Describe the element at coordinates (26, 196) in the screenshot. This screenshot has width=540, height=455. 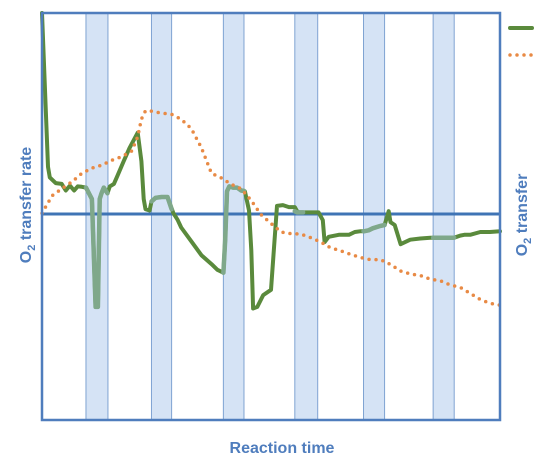
I see `y-axis-left-suffix: transfer rate` at that location.